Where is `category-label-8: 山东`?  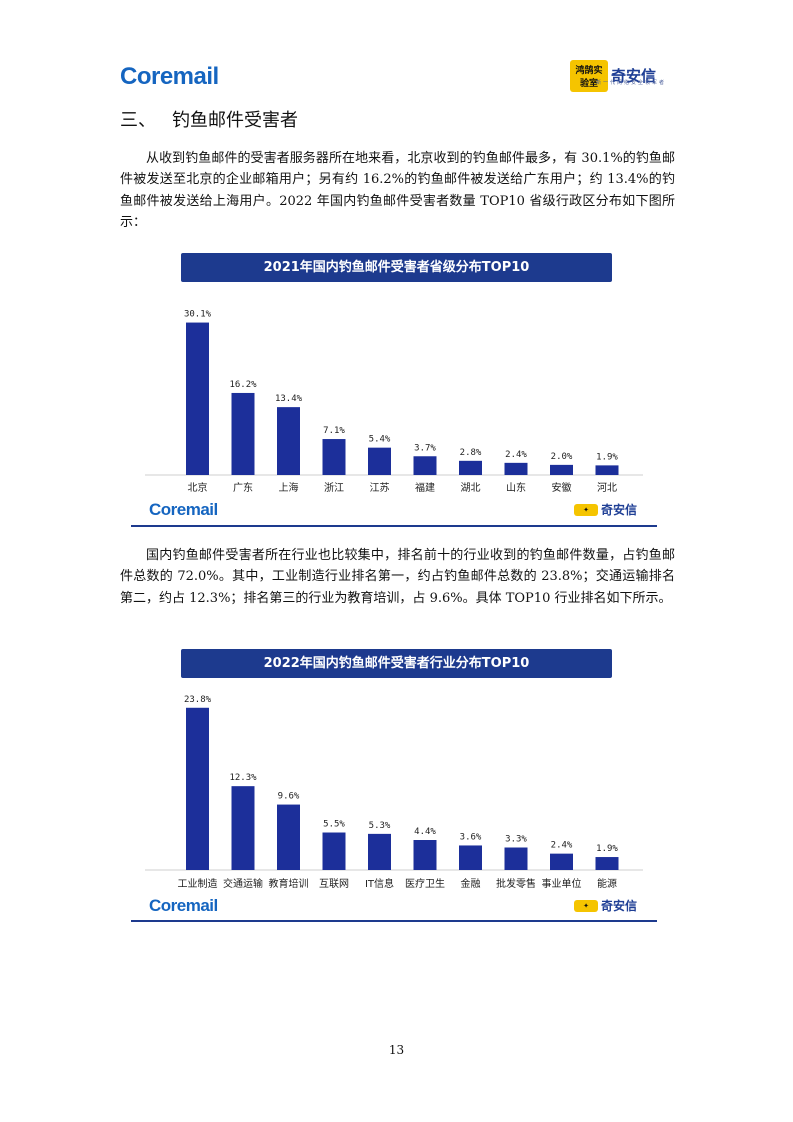 category-label-8: 山东 is located at coordinates (516, 487).